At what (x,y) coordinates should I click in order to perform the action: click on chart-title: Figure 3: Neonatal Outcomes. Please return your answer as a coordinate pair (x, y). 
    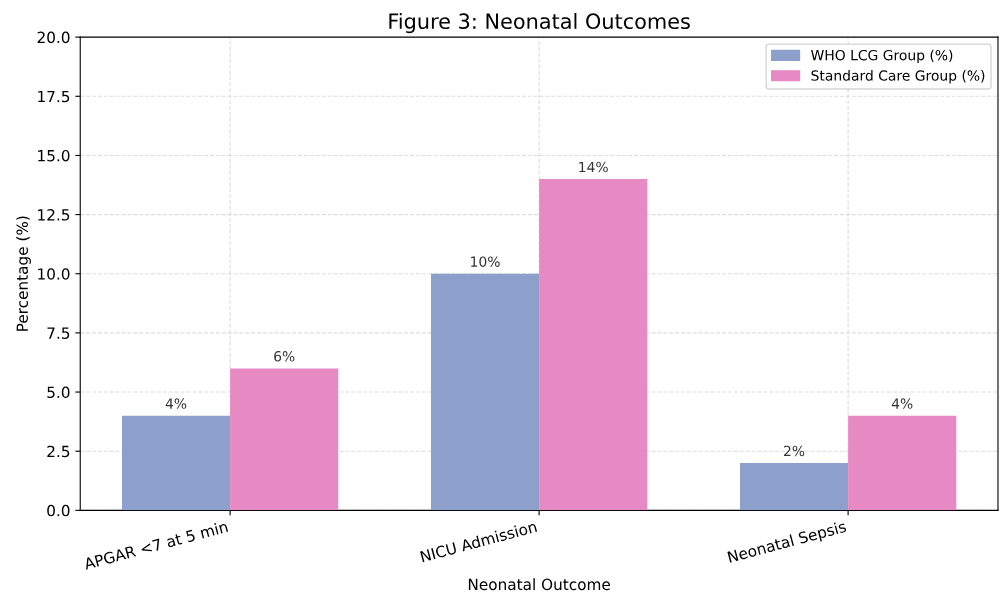
    Looking at the image, I should click on (539, 23).